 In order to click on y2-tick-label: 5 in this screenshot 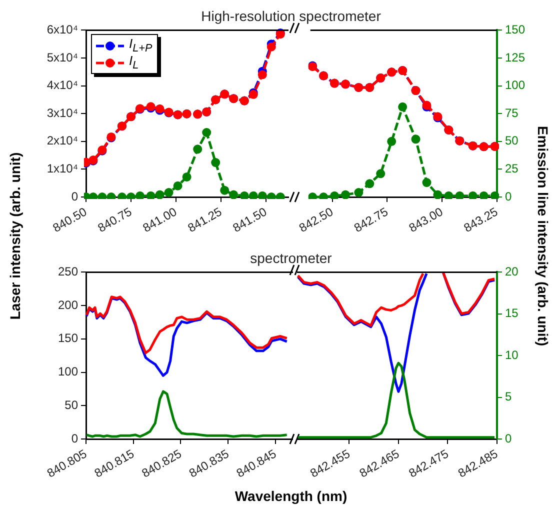, I will do `click(508, 397)`.